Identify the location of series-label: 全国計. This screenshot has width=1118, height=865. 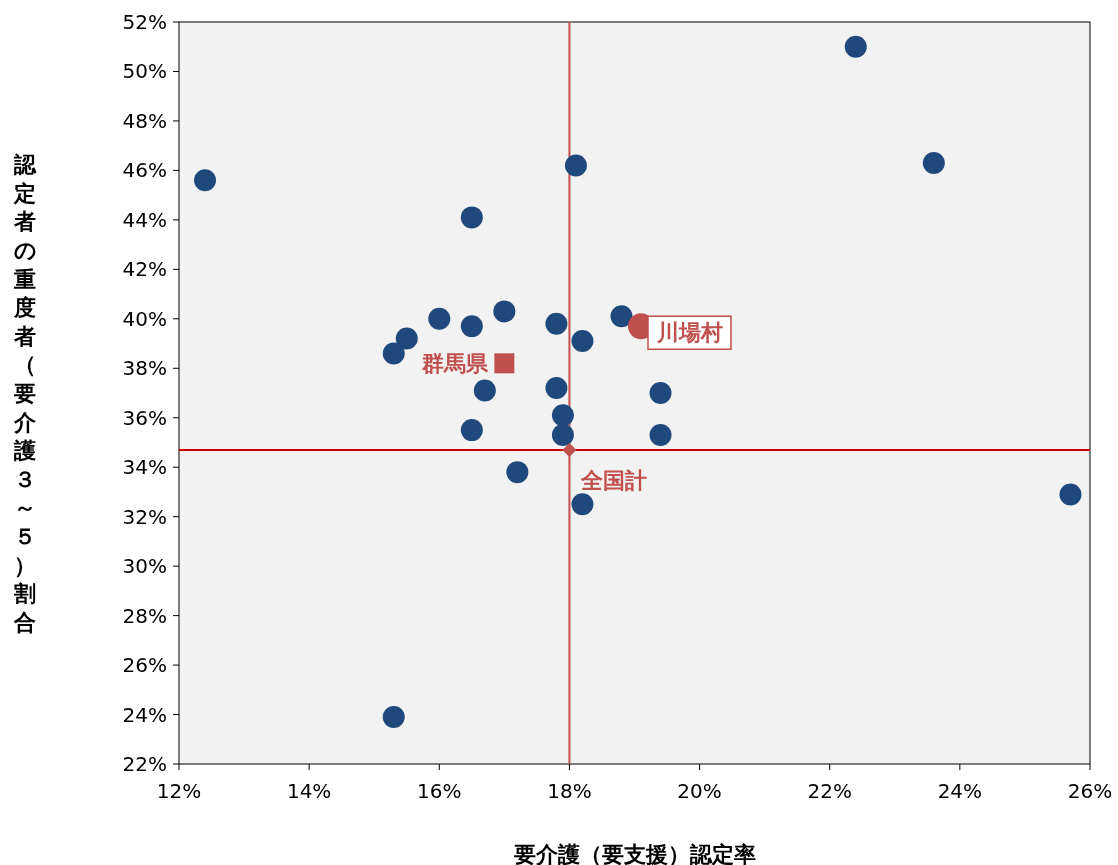
(614, 480).